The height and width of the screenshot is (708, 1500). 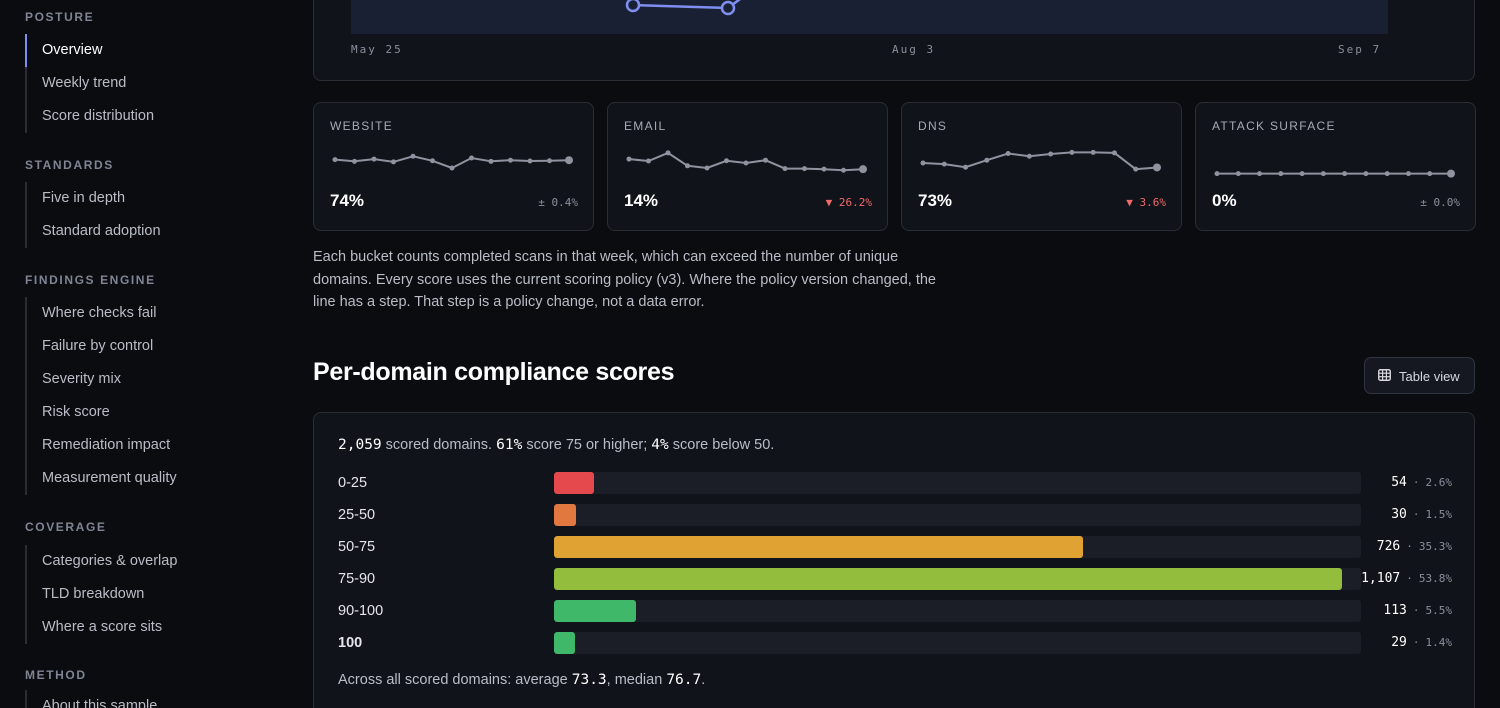 I want to click on bucket-count: 54, so click(x=1399, y=482).